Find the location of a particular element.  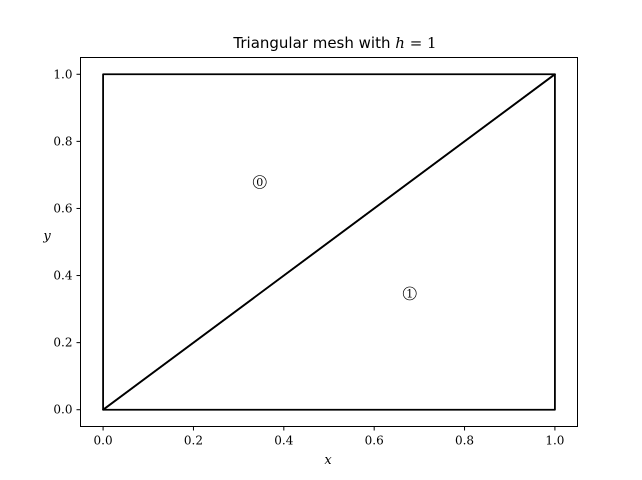

x-tick-label: 0.2 is located at coordinates (193, 441).